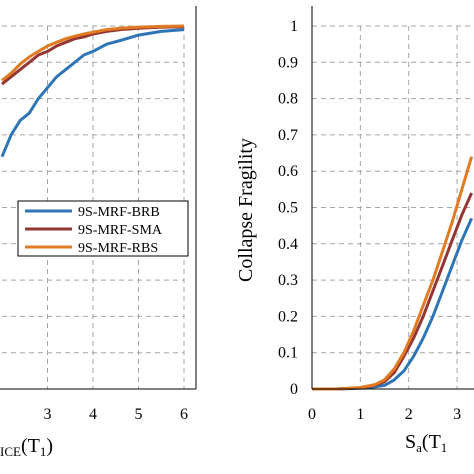 This screenshot has height=474, width=474. What do you see at coordinates (410, 442) in the screenshot?
I see `right-x-label-main: S` at bounding box center [410, 442].